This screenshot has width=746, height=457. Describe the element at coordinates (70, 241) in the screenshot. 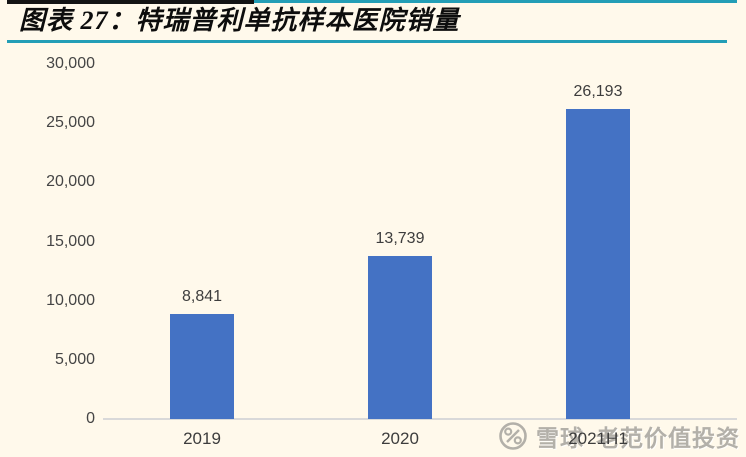

I see `y-tick-label: 15,000` at that location.